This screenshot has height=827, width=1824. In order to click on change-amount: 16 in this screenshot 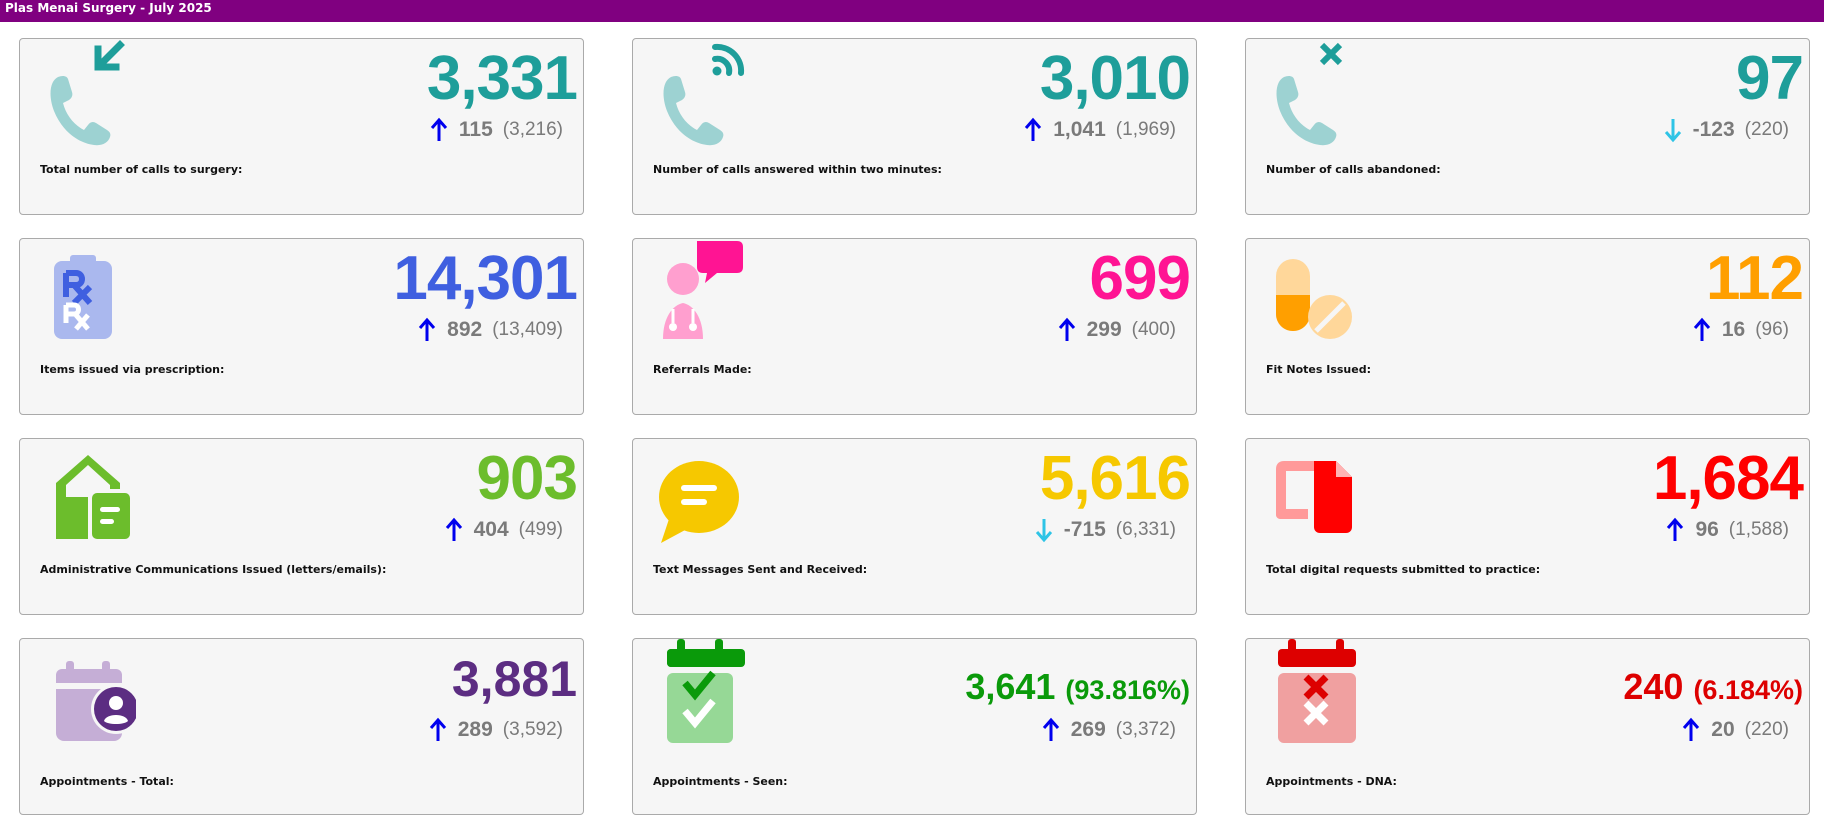, I will do `click(1733, 329)`.